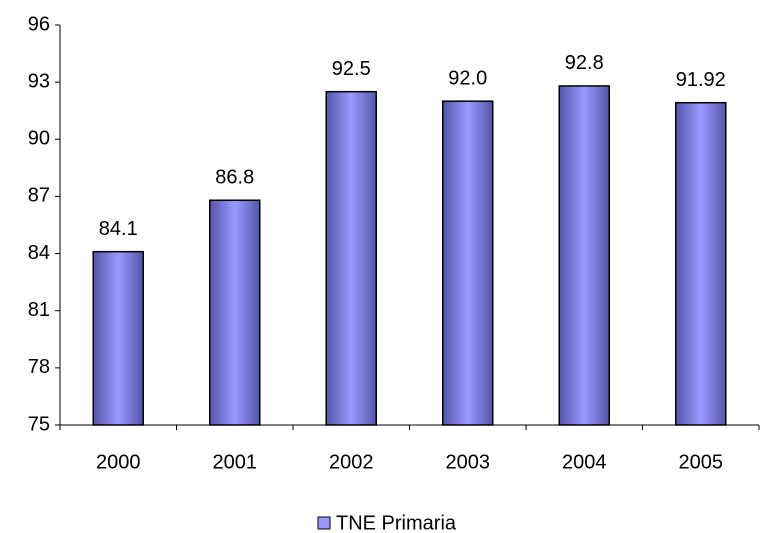 Image resolution: width=760 pixels, height=533 pixels. I want to click on legend-label: TNE Primaria, so click(396, 522).